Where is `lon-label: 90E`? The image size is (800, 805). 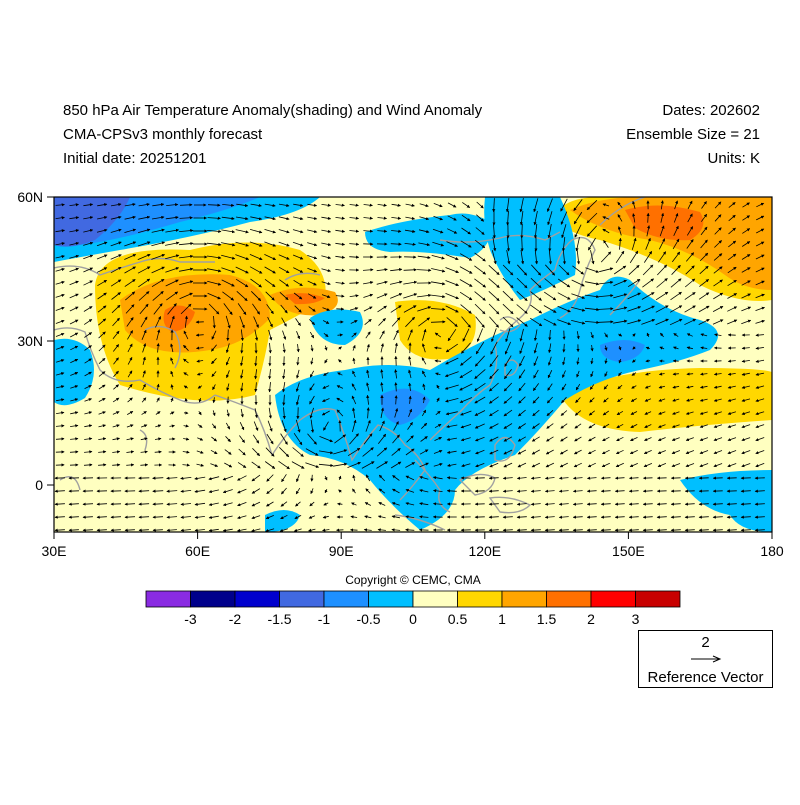 lon-label: 90E is located at coordinates (341, 551).